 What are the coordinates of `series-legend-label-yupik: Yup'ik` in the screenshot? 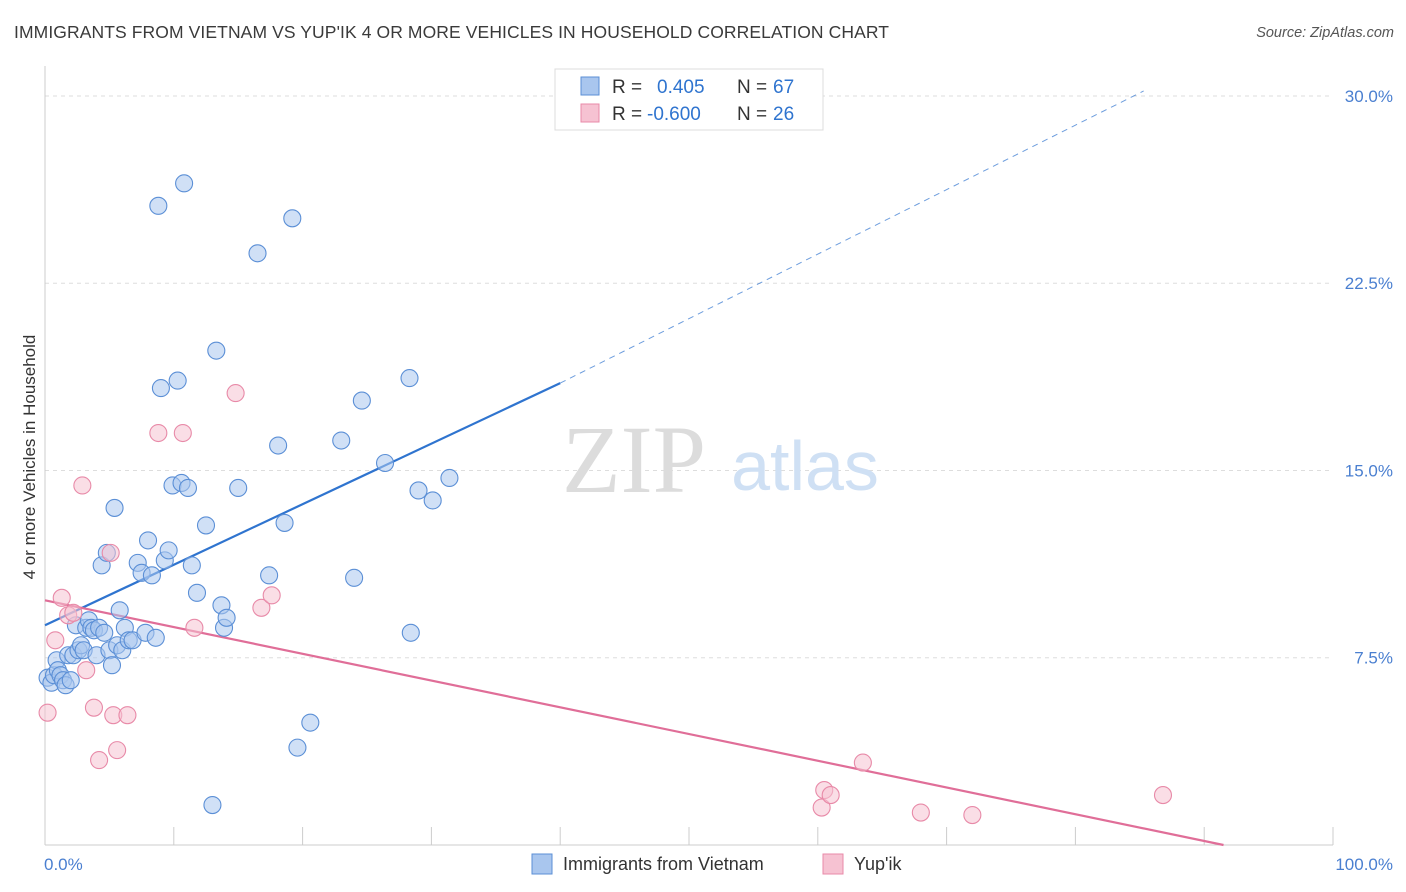 It's located at (878, 864).